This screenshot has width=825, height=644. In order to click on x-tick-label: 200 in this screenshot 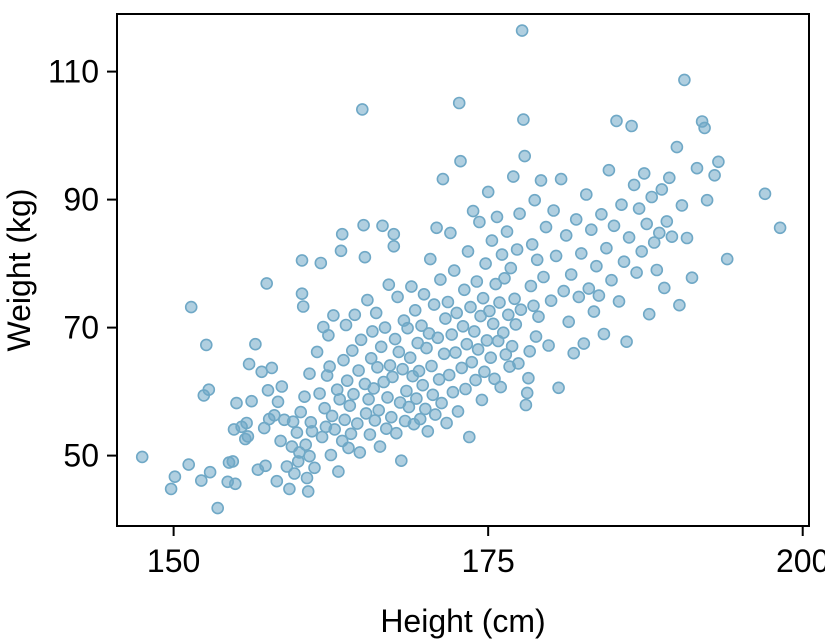, I will do `click(800, 561)`.